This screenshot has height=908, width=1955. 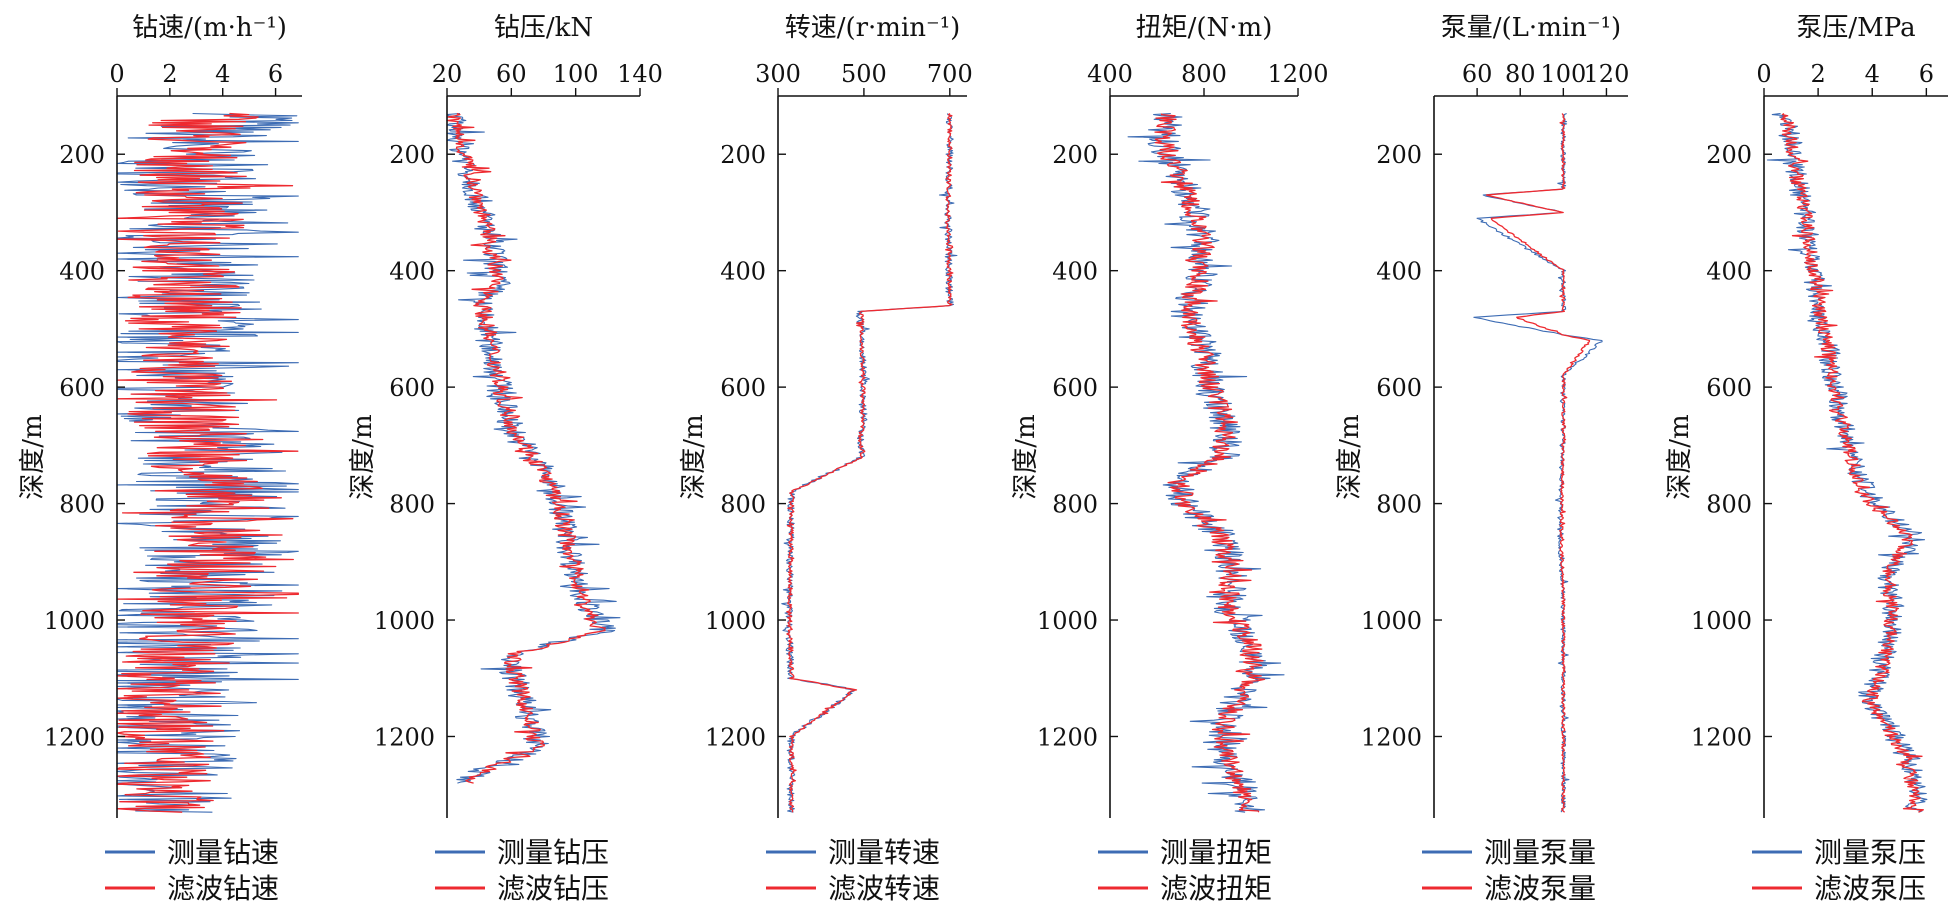 I want to click on panel-title: 钻压/kN, so click(x=543, y=28).